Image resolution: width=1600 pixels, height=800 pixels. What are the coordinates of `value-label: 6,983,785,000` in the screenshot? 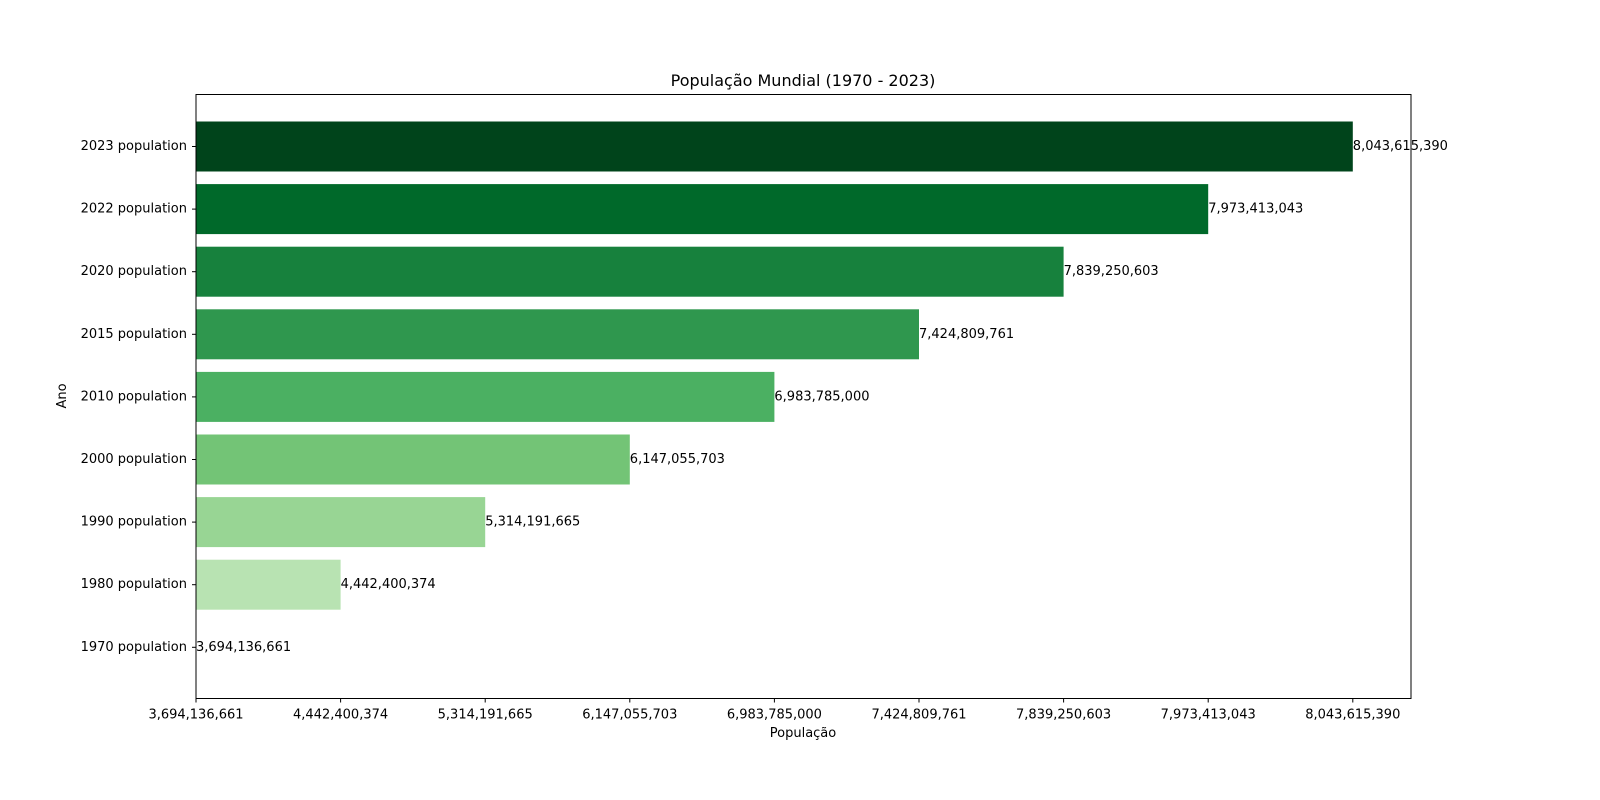 It's located at (821, 396).